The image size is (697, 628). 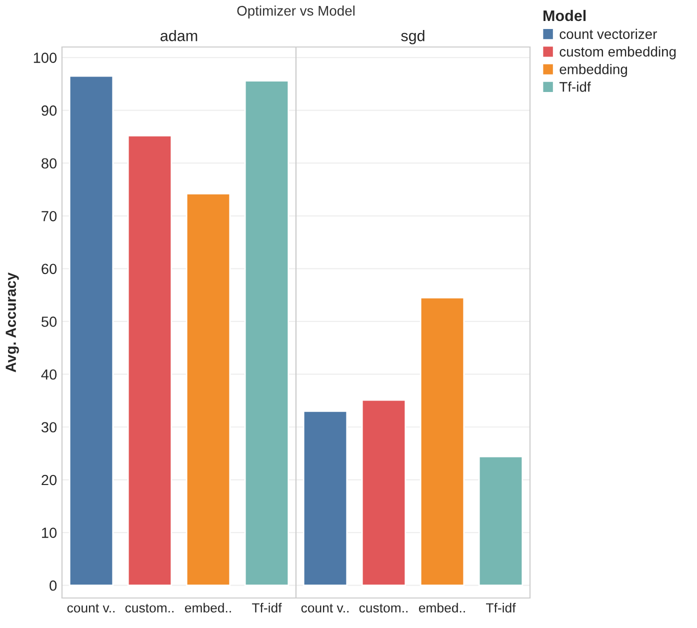 What do you see at coordinates (45, 57) in the screenshot?
I see `y-tick-label: 100` at bounding box center [45, 57].